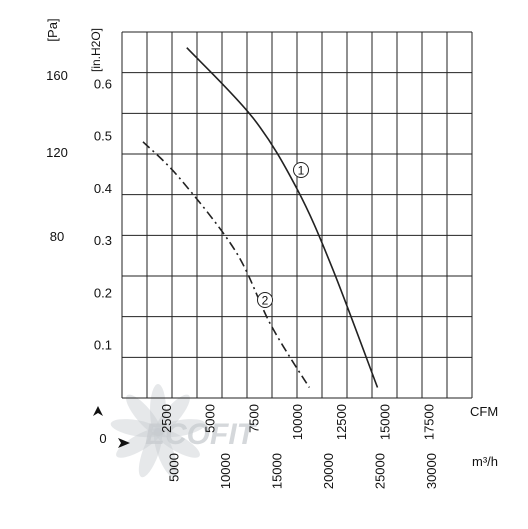  I want to click on x-axis-arrow-icon, so click(124, 443).